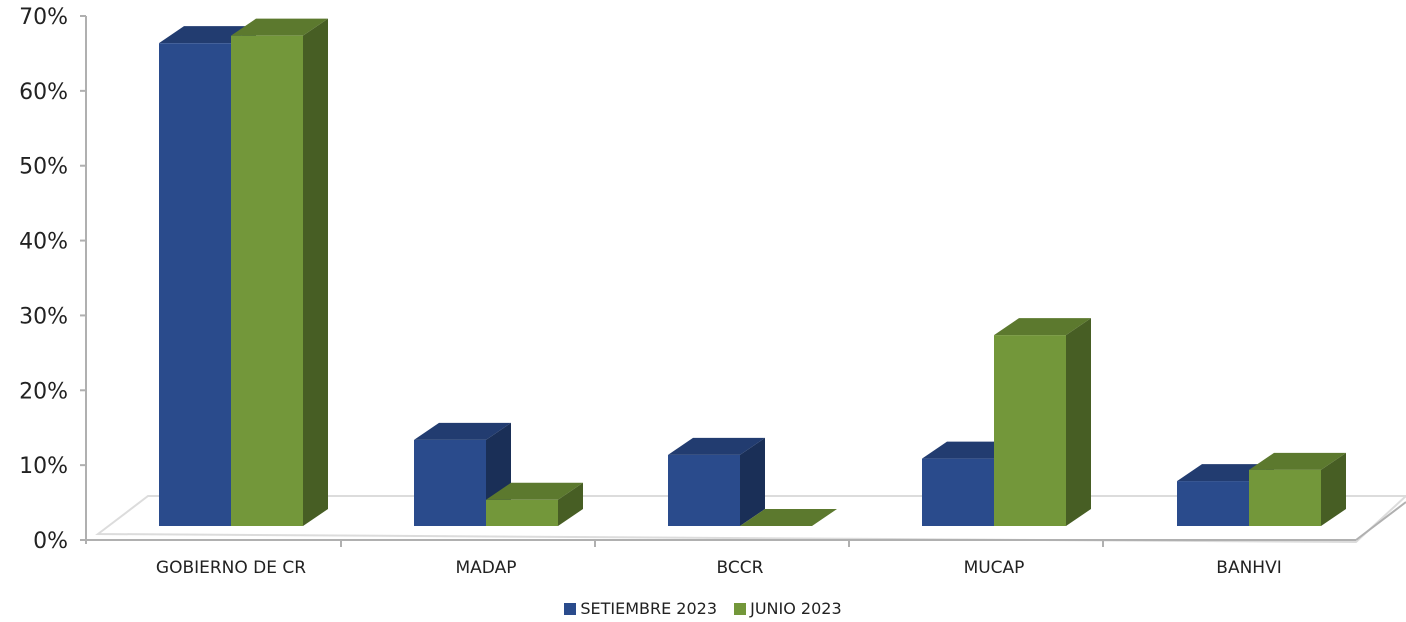  I want to click on y-tick-label: 20%, so click(43, 391).